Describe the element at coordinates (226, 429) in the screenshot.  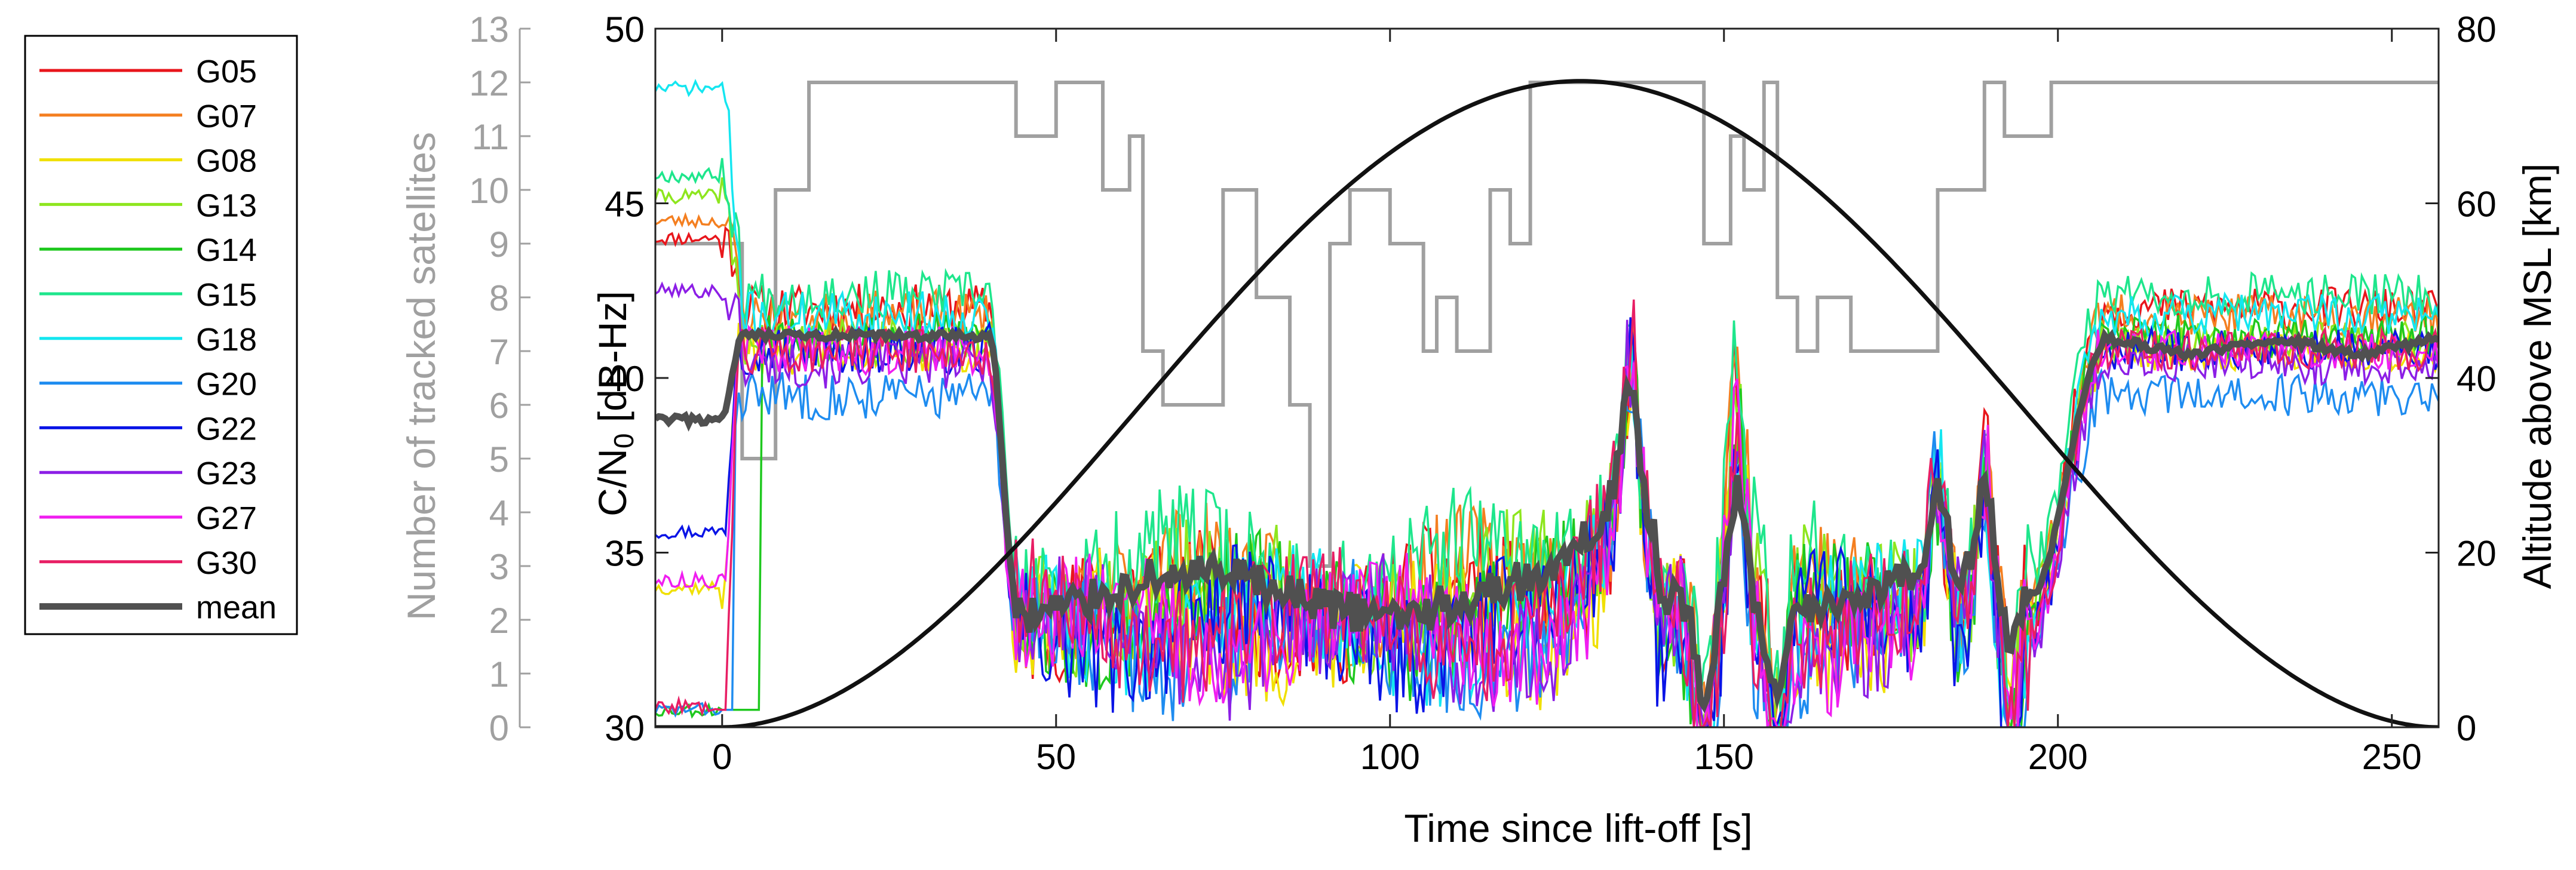
I see `legend-label: G22` at that location.